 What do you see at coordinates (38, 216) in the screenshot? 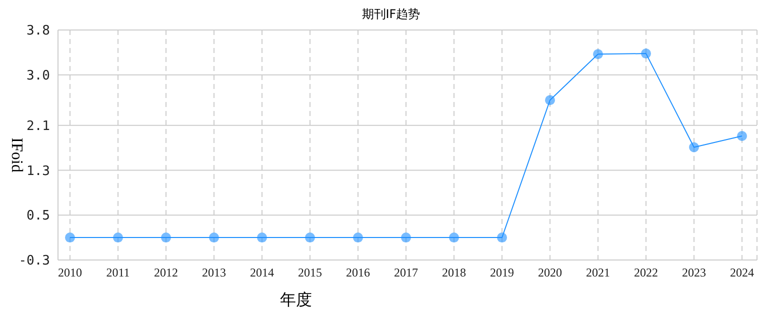
I see `y-tick-label: 0.5` at bounding box center [38, 216].